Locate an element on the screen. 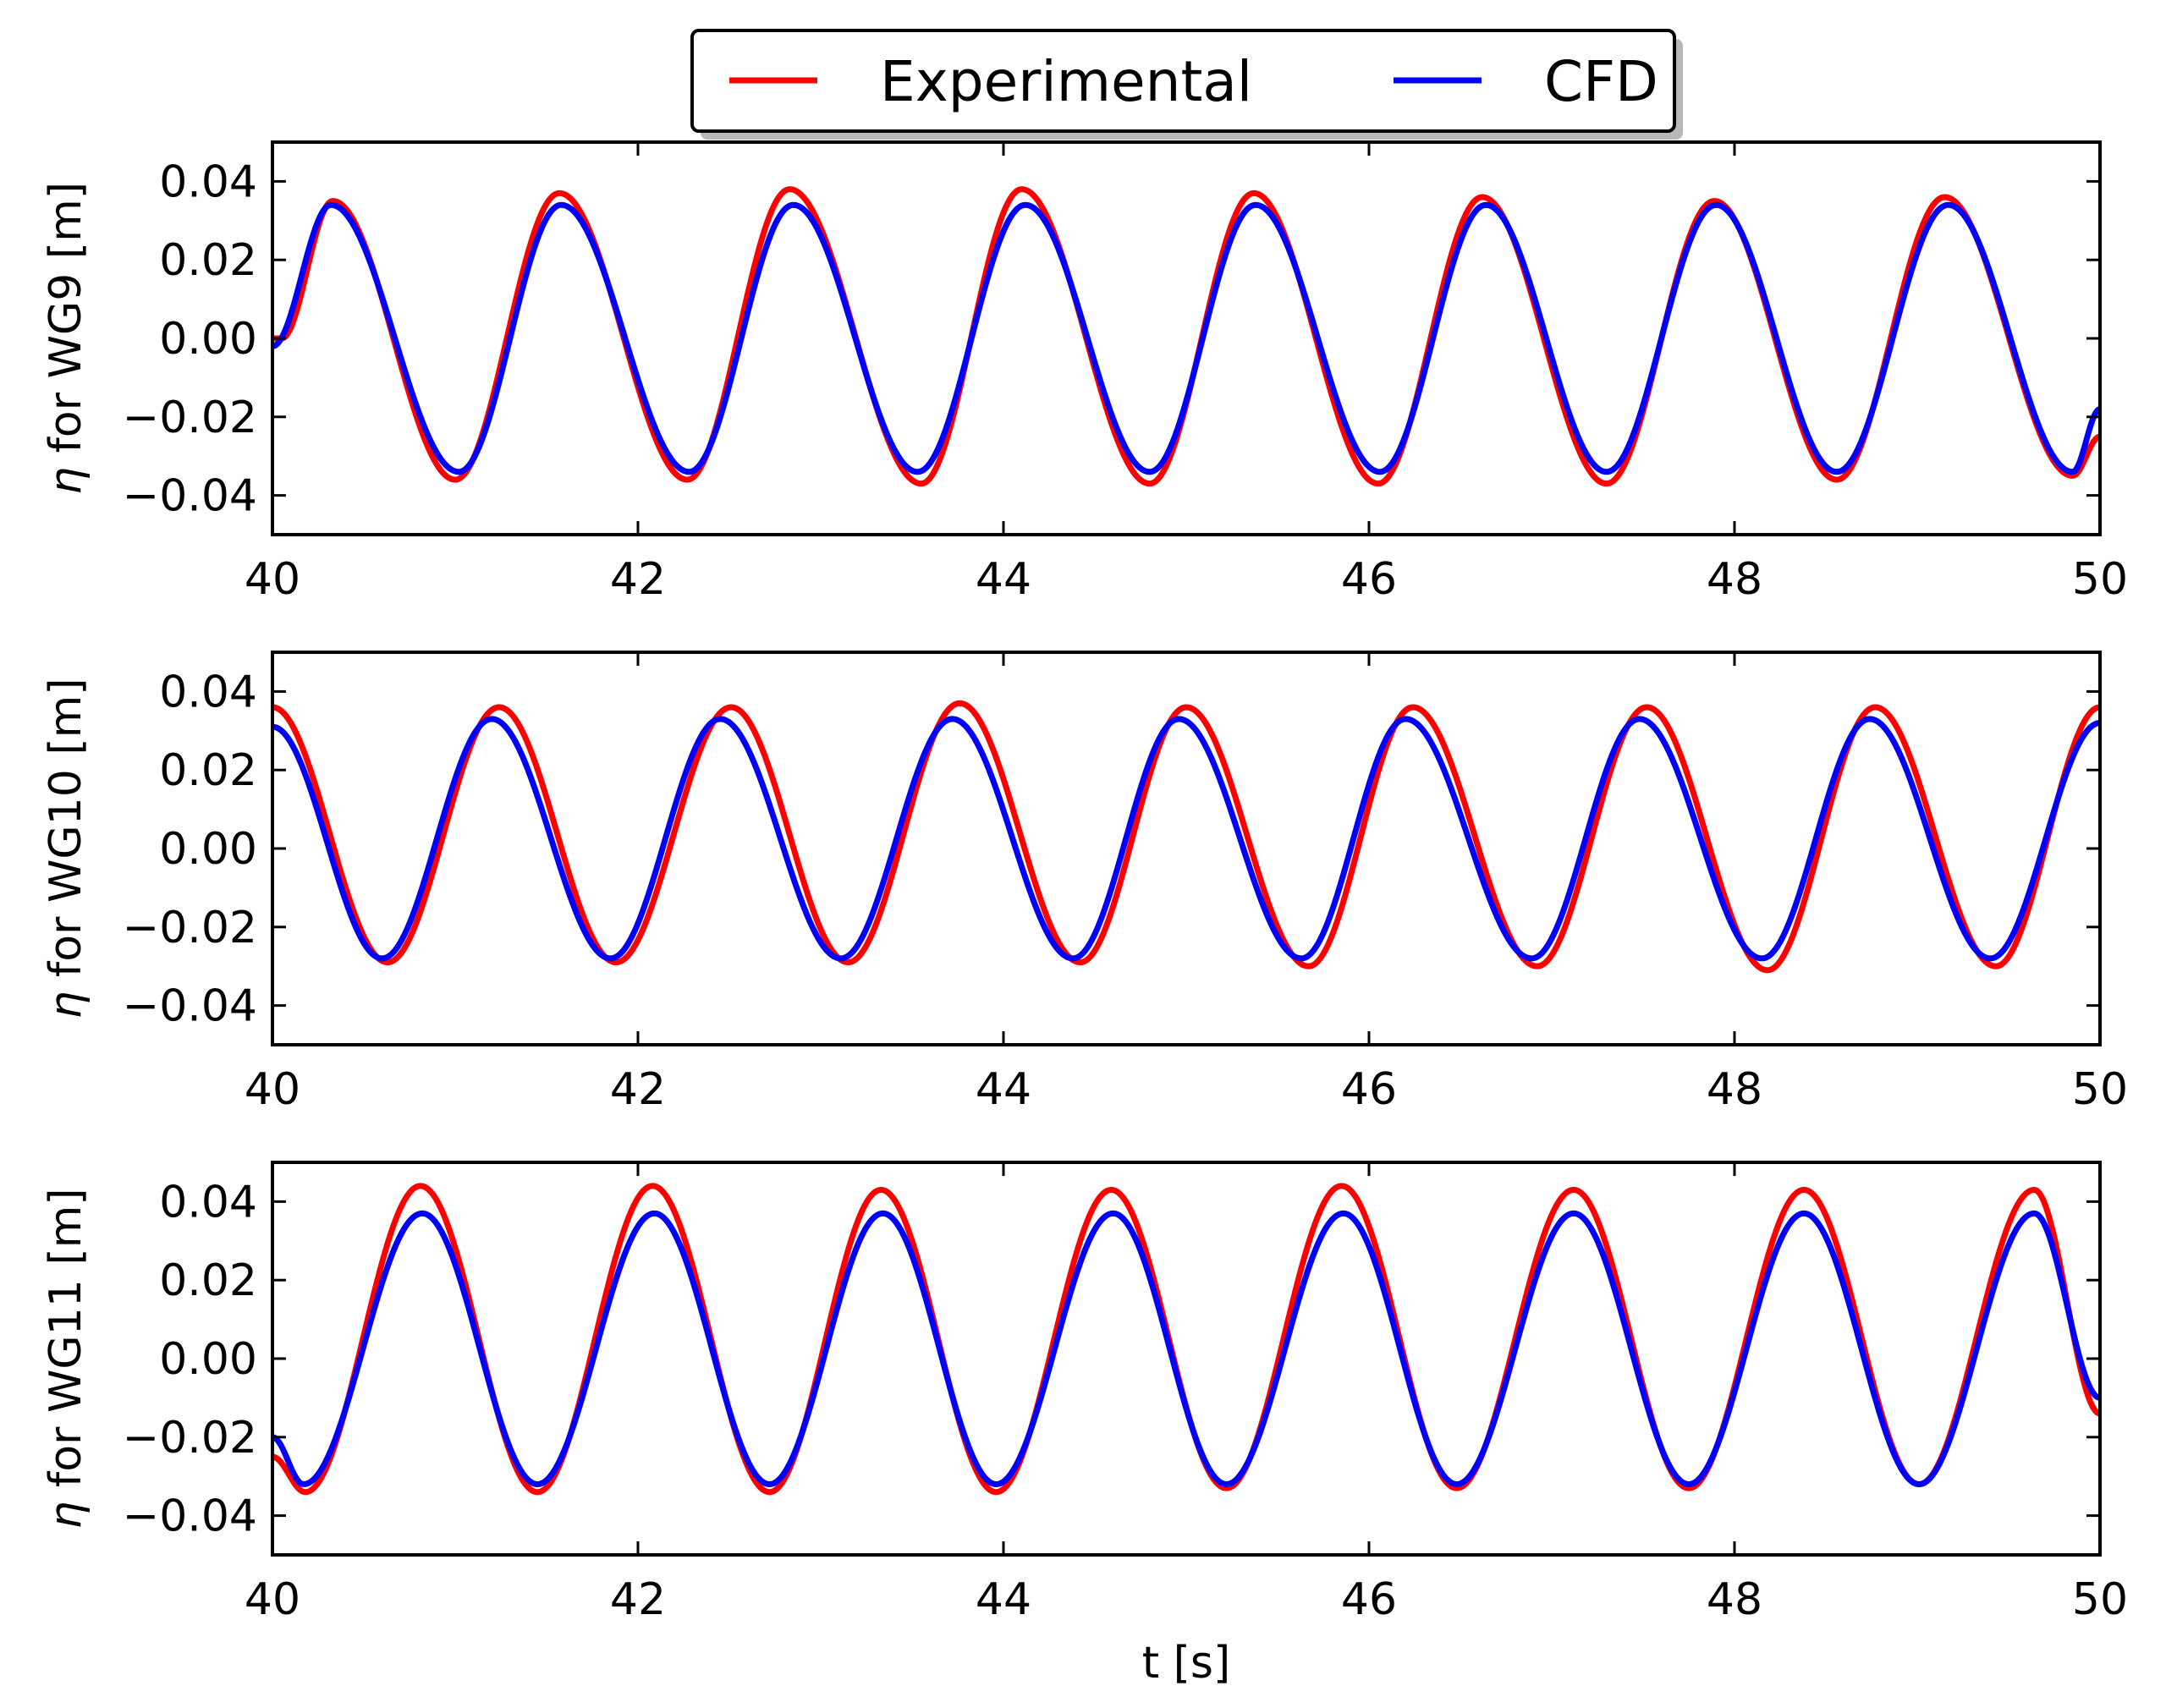 This screenshot has width=2166, height=1708. y-axis-label-text: for WG9 [m] is located at coordinates (66, 324).